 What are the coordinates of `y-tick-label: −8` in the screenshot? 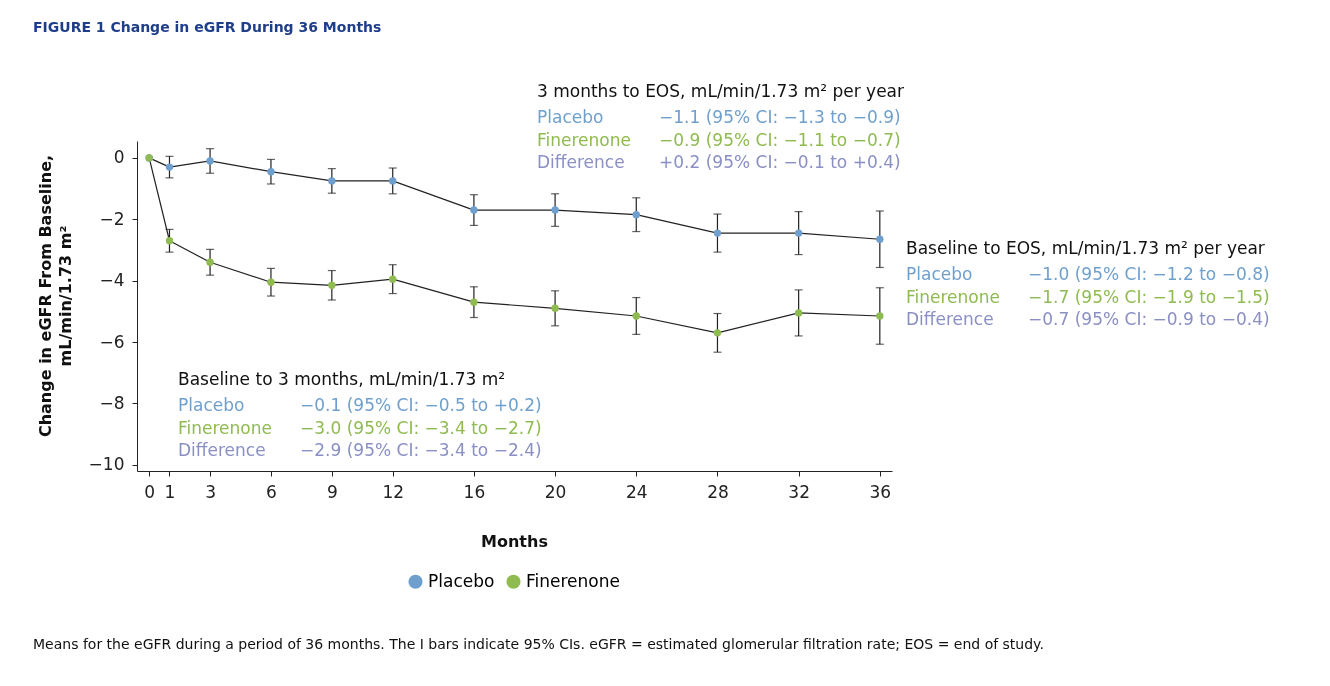 It's located at (112, 402).